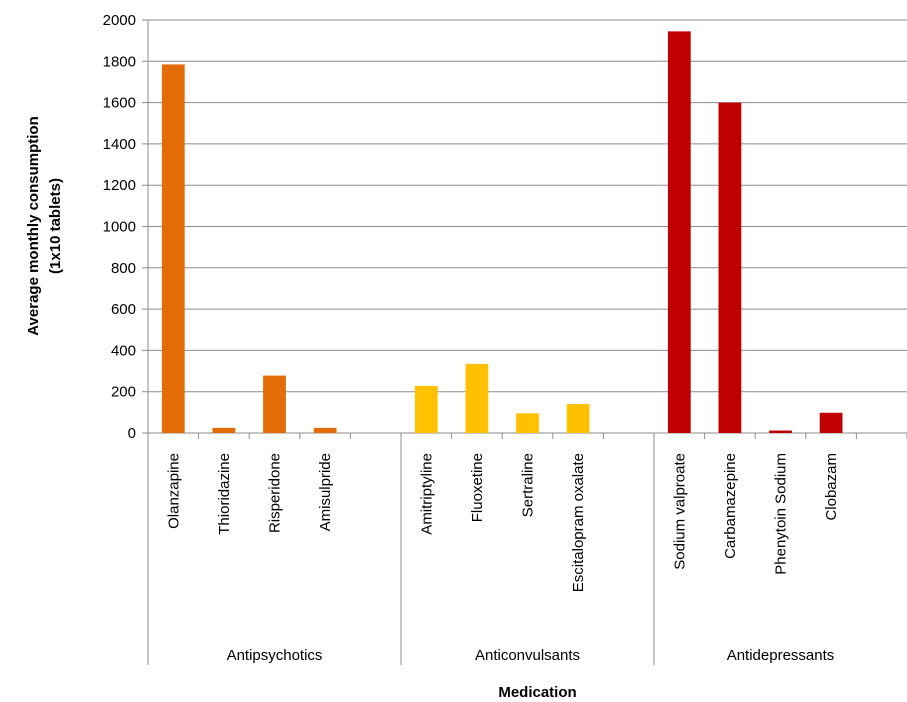  Describe the element at coordinates (119, 103) in the screenshot. I see `y-tick-label: 1600` at that location.